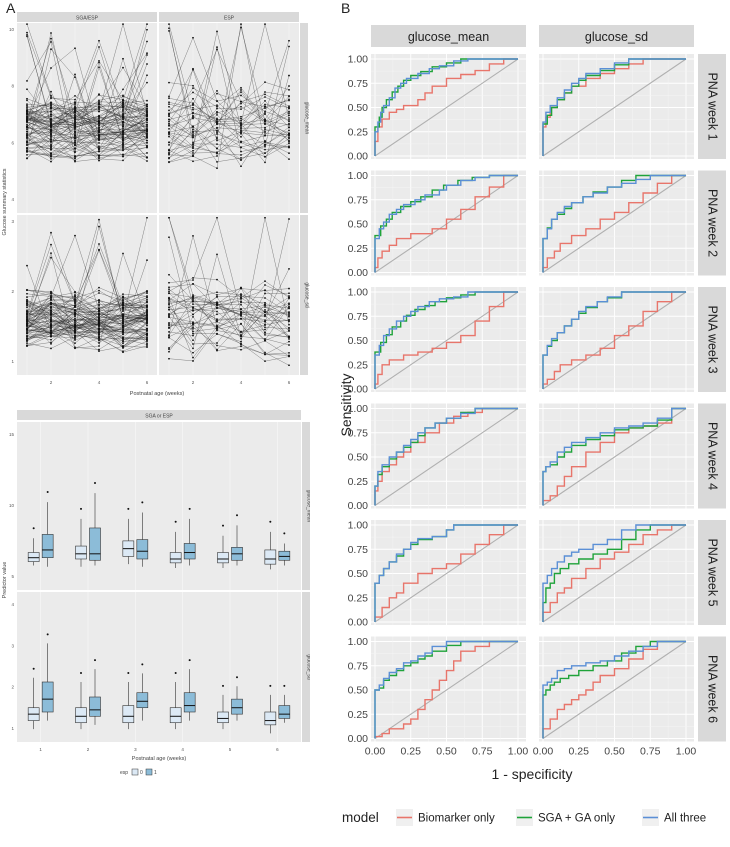 The image size is (730, 847). Describe the element at coordinates (159, 415) in the screenshot. I see `facet-strip-top` at that location.